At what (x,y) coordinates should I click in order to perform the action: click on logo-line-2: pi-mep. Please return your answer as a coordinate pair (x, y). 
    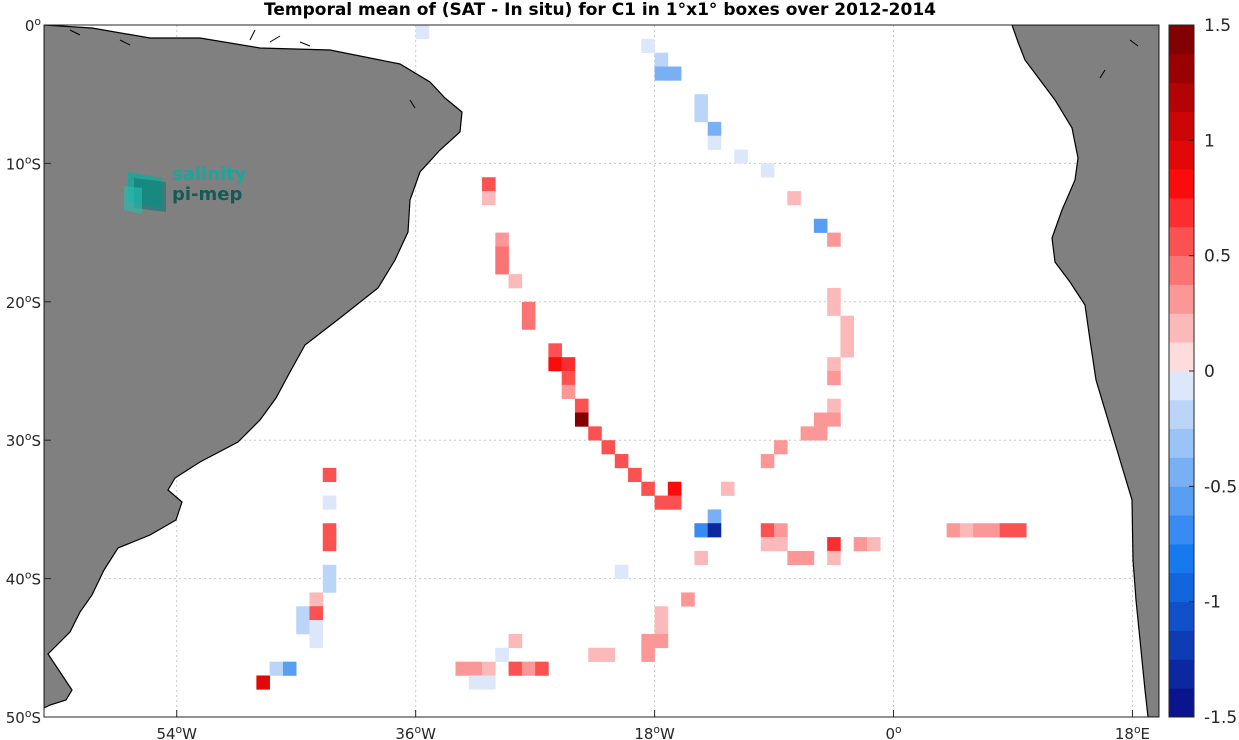
    Looking at the image, I should click on (207, 194).